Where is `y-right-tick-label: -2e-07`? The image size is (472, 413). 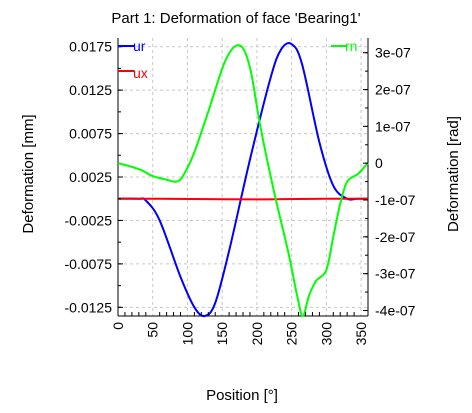
y-right-tick-label: -2e-07 is located at coordinates (395, 237).